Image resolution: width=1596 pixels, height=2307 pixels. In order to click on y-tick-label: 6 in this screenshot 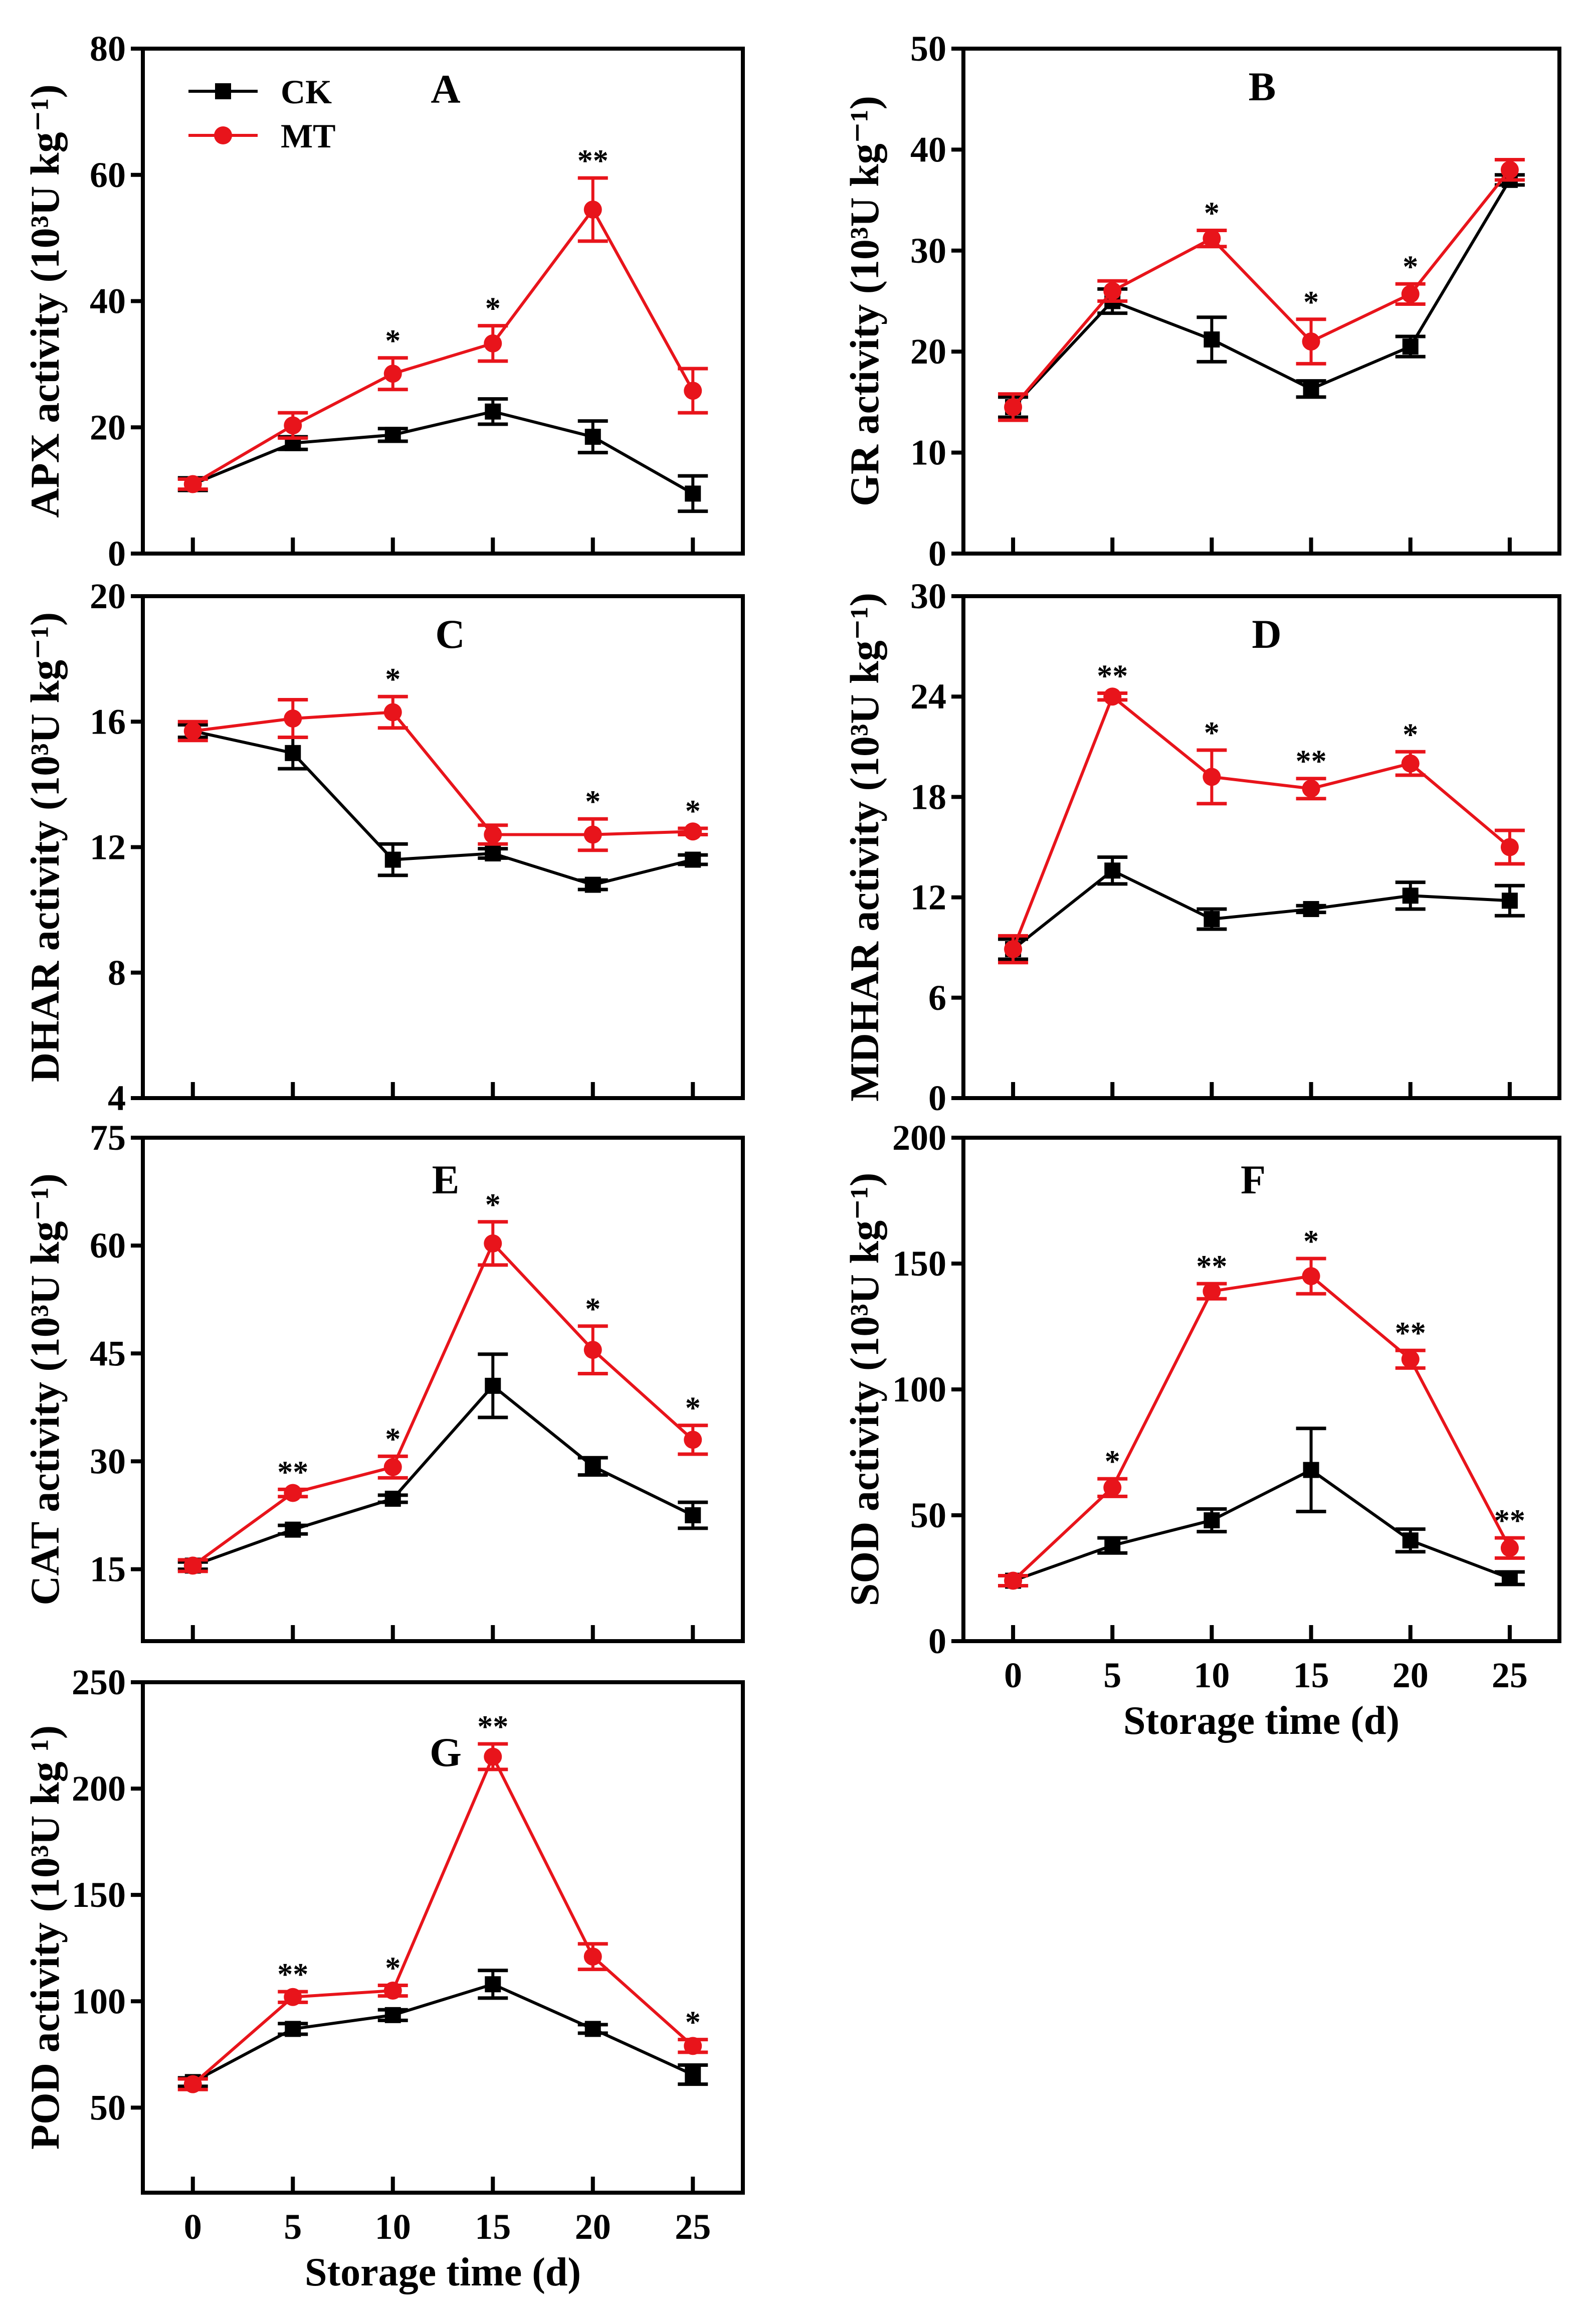, I will do `click(937, 998)`.